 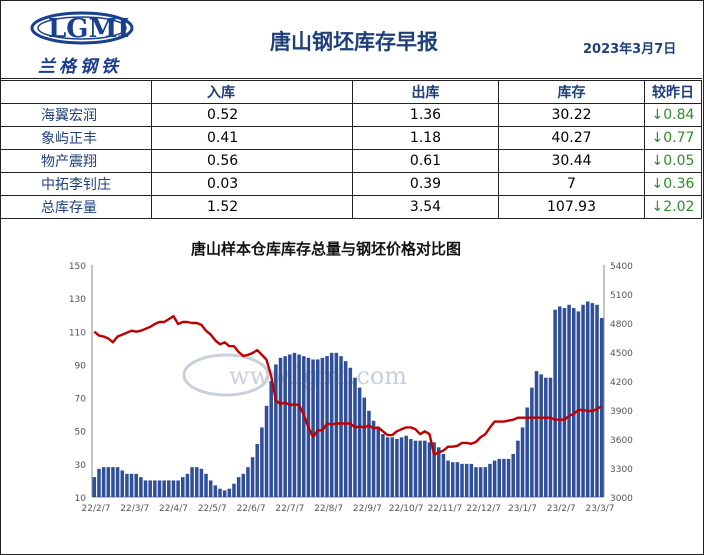 What do you see at coordinates (76, 207) in the screenshot?
I see `warehouse-name: 总库存量` at bounding box center [76, 207].